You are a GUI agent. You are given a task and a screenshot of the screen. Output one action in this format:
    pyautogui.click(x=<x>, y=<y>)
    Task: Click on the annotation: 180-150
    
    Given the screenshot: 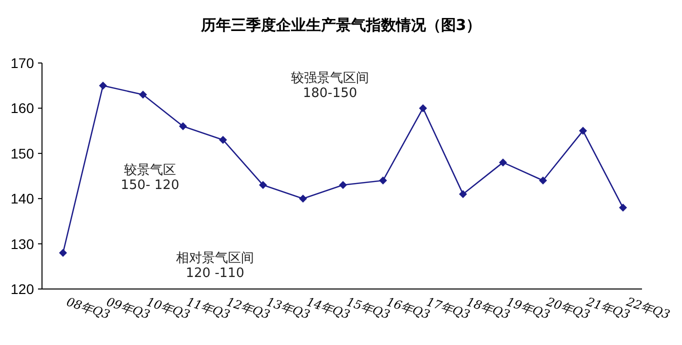 What is the action you would take?
    pyautogui.click(x=330, y=93)
    